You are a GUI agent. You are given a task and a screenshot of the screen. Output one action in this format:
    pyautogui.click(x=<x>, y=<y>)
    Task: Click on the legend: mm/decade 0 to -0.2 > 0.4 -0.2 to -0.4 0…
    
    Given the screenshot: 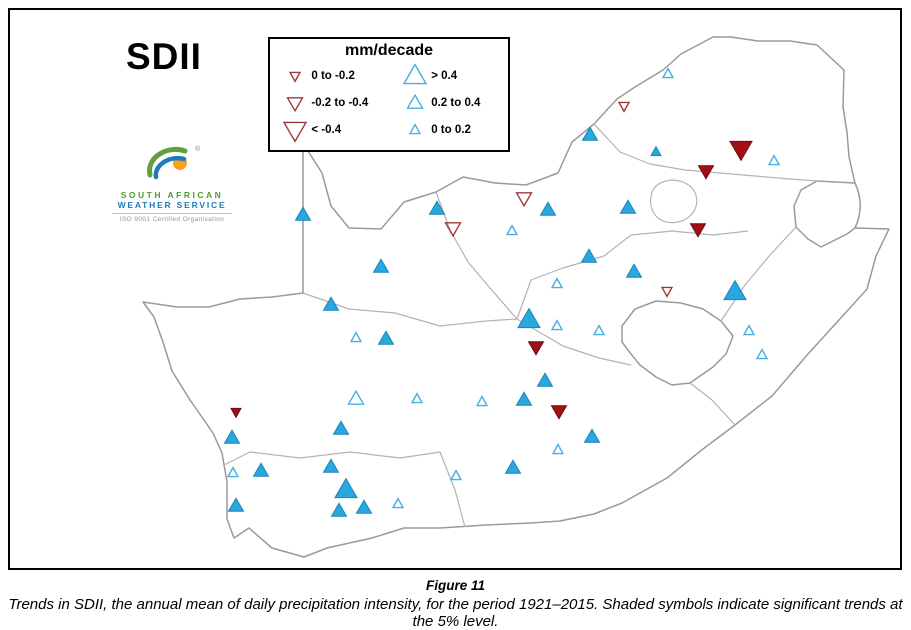 What is the action you would take?
    pyautogui.click(x=389, y=94)
    